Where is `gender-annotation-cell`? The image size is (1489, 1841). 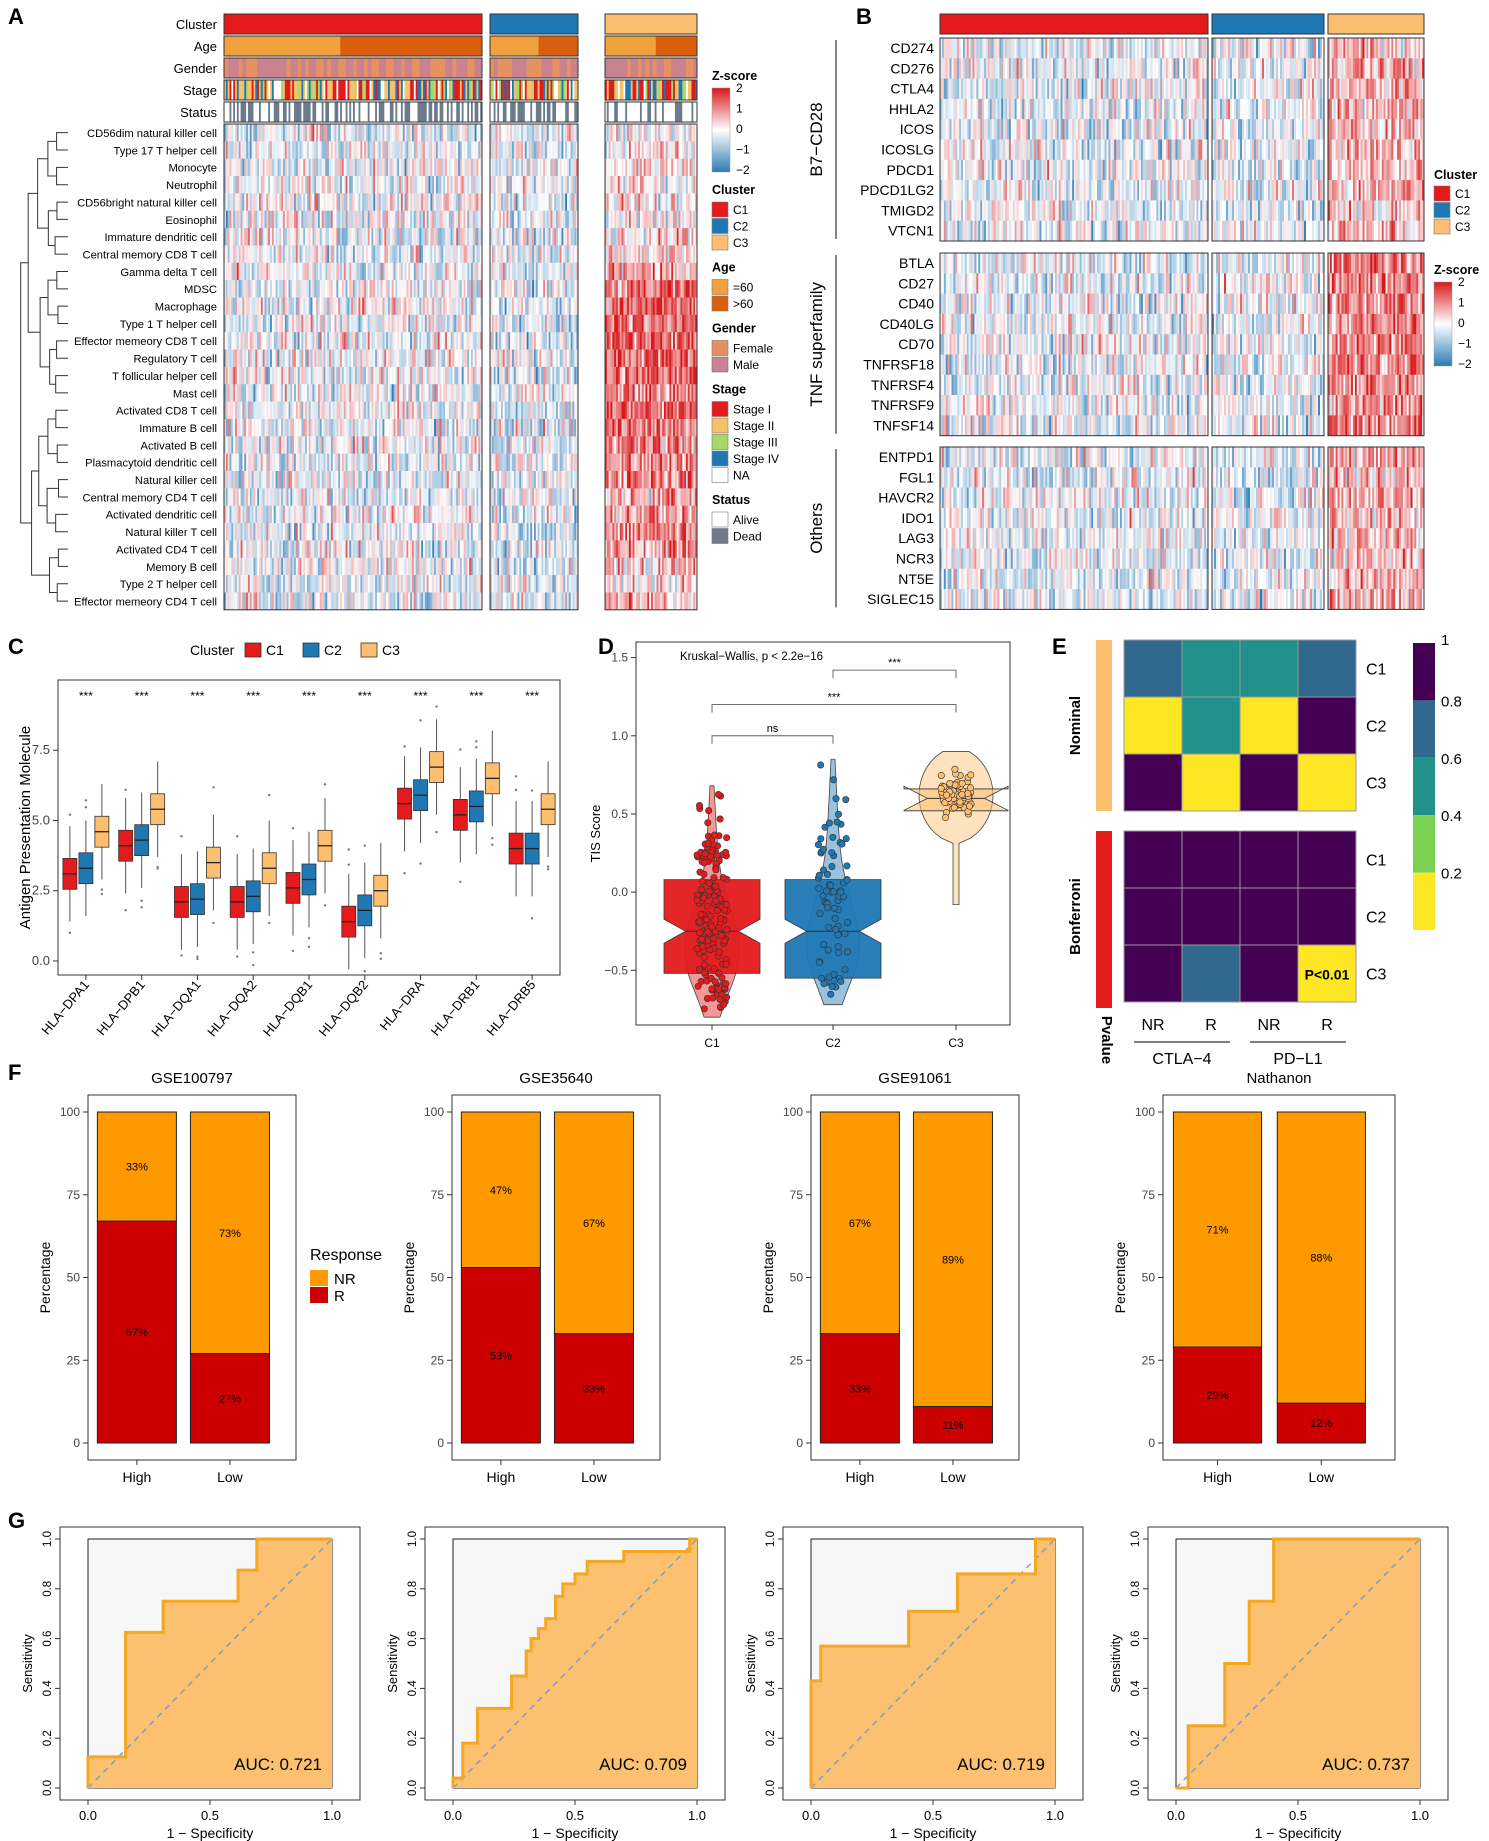 gender-annotation-cell is located at coordinates (255, 68).